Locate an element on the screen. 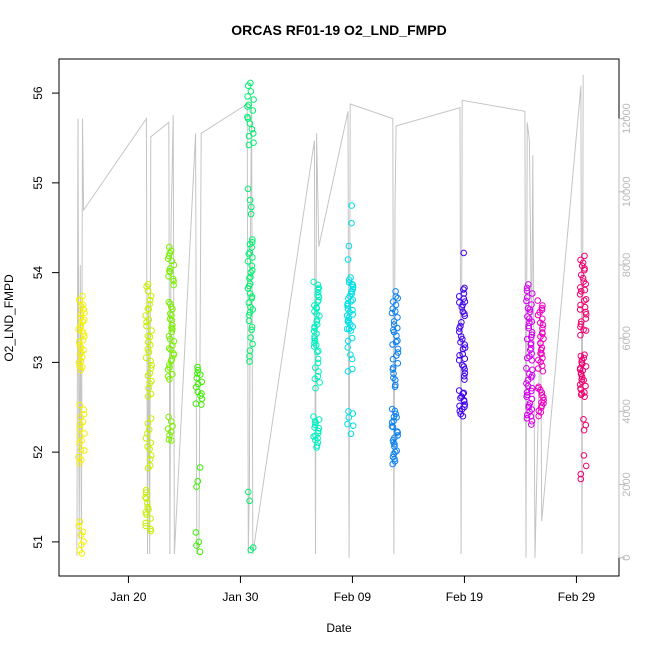 This screenshot has width=650, height=650. y2-tick-label: 8000 is located at coordinates (627, 265).